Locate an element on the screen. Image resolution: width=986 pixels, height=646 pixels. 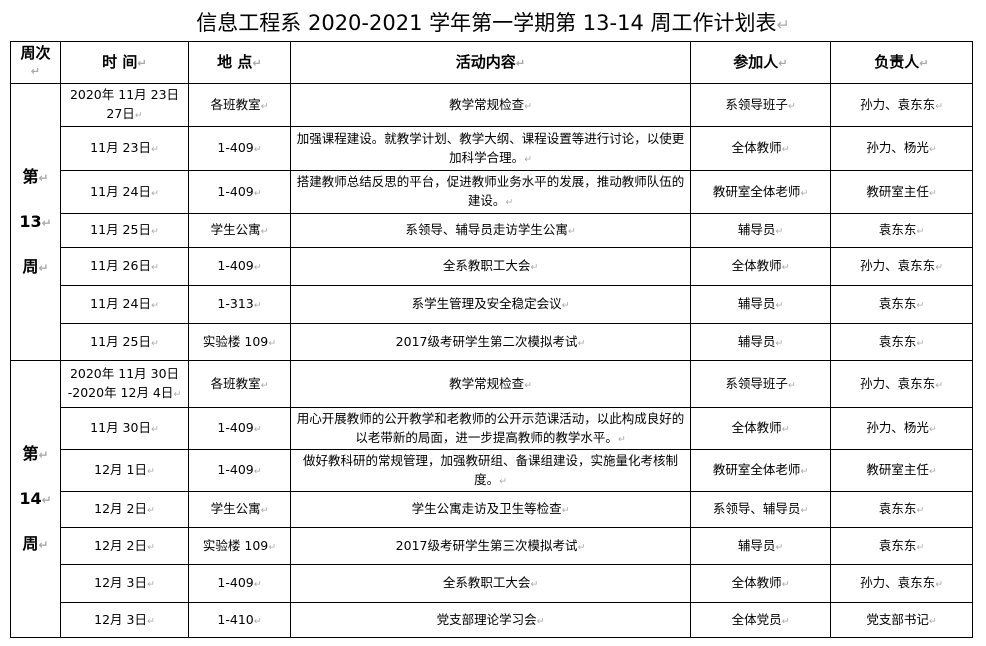
time-cell: 2020年 11月 23日 27日 is located at coordinates (124, 105).